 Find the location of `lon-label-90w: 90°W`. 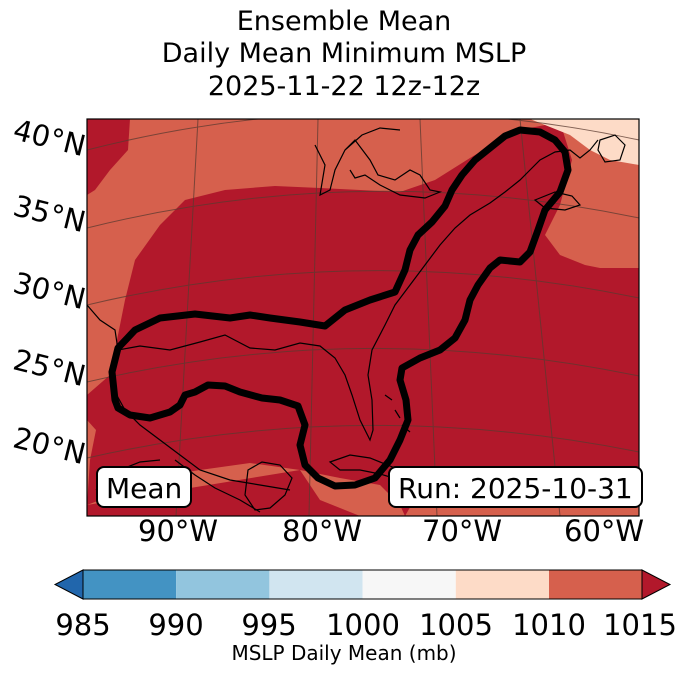

lon-label-90w: 90°W is located at coordinates (178, 531).